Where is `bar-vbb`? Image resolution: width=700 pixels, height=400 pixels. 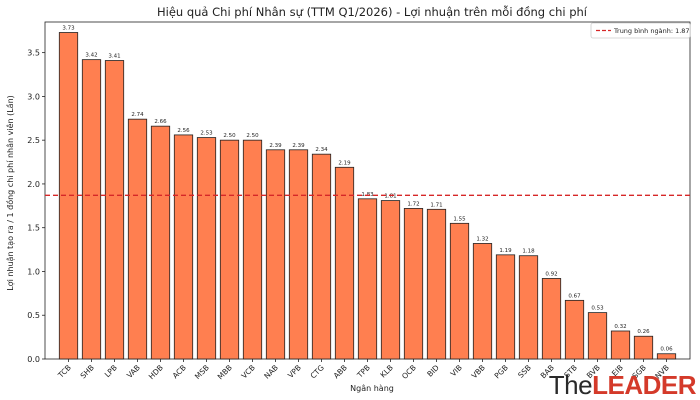 bar-vbb is located at coordinates (482, 301).